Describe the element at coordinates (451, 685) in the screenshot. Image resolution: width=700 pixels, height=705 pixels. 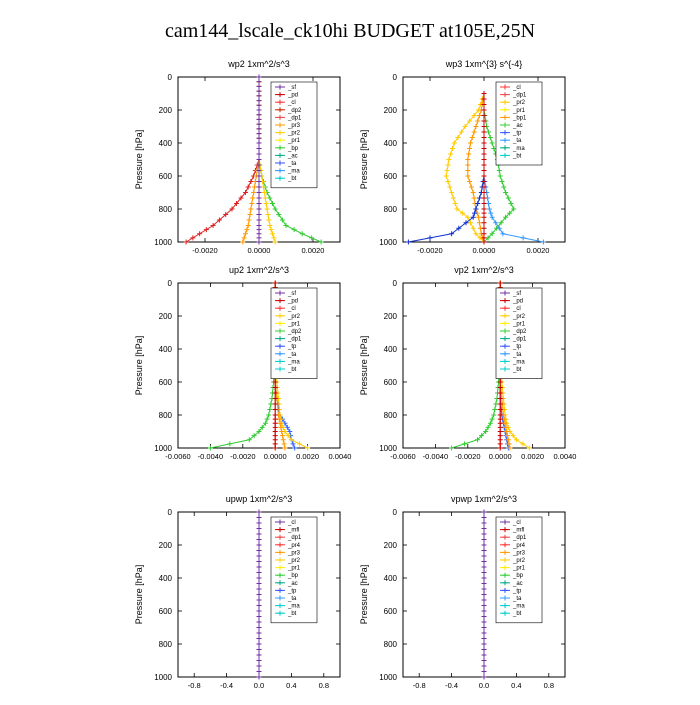
I see `x-tick-label: -0.4` at that location.